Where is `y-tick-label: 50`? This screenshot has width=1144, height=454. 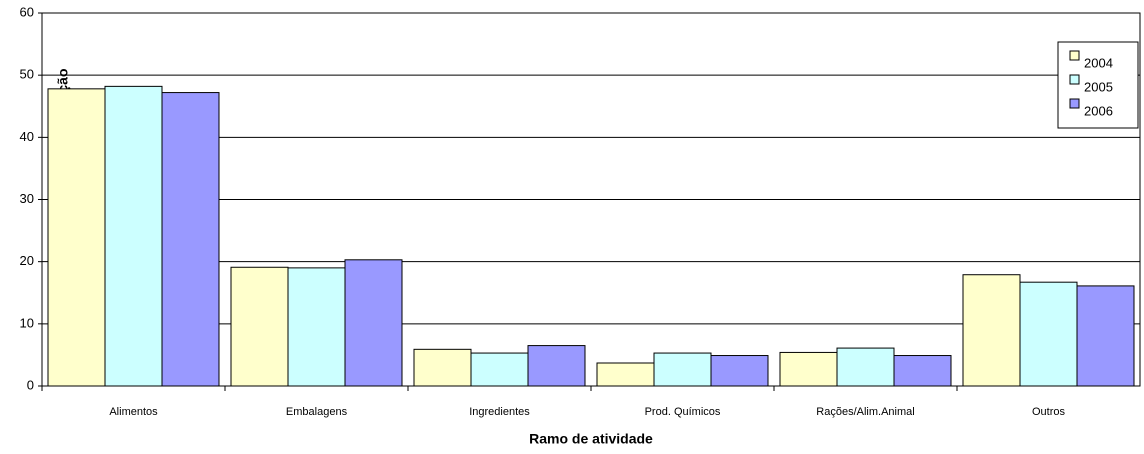
y-tick-label: 50 is located at coordinates (27, 74).